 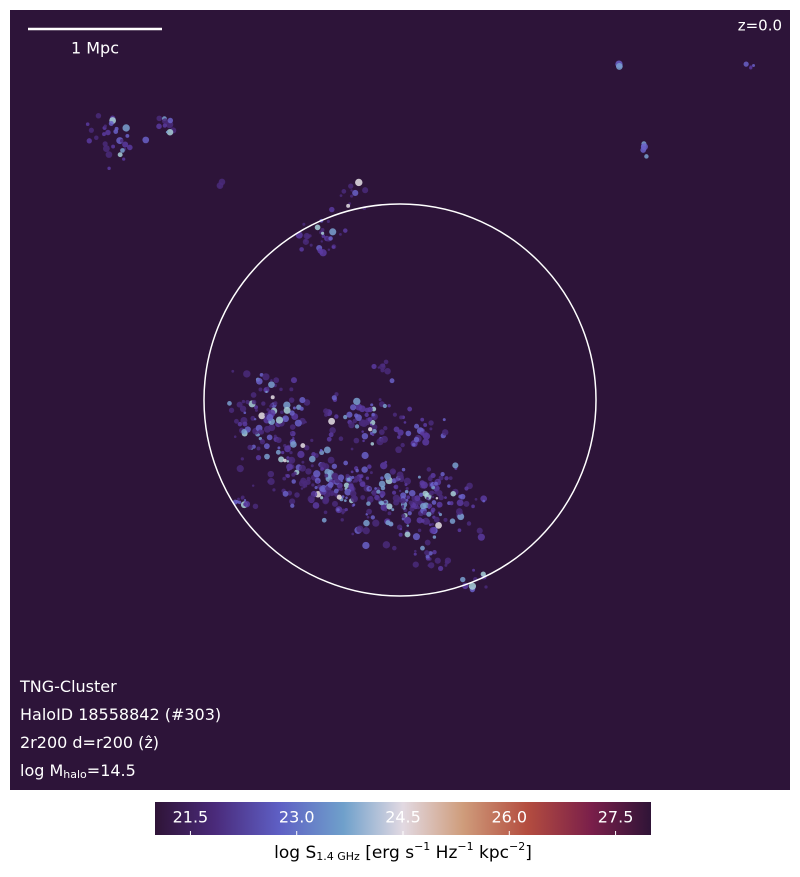 What do you see at coordinates (517, 846) in the screenshot?
I see `colorbar-label-part: −2` at bounding box center [517, 846].